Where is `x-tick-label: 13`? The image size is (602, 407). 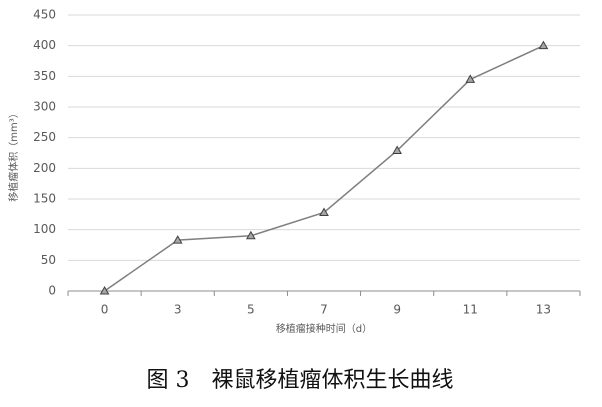 x-tick-label: 13 is located at coordinates (543, 310).